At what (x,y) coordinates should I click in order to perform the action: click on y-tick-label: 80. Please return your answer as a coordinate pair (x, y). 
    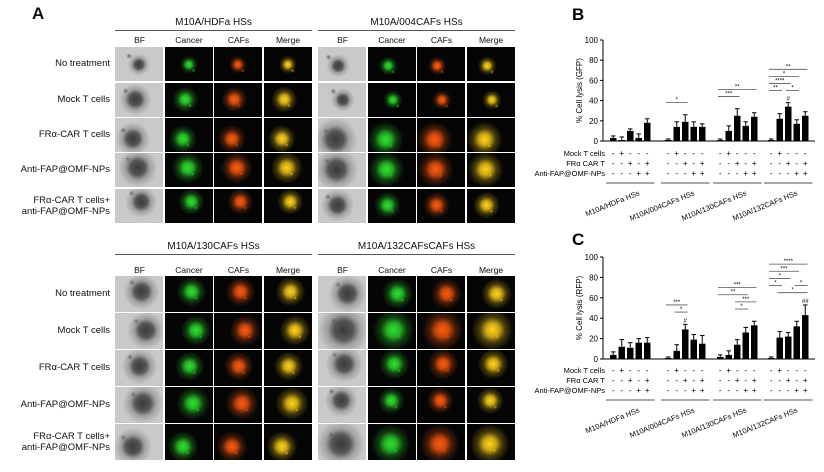
    Looking at the image, I should click on (593, 277).